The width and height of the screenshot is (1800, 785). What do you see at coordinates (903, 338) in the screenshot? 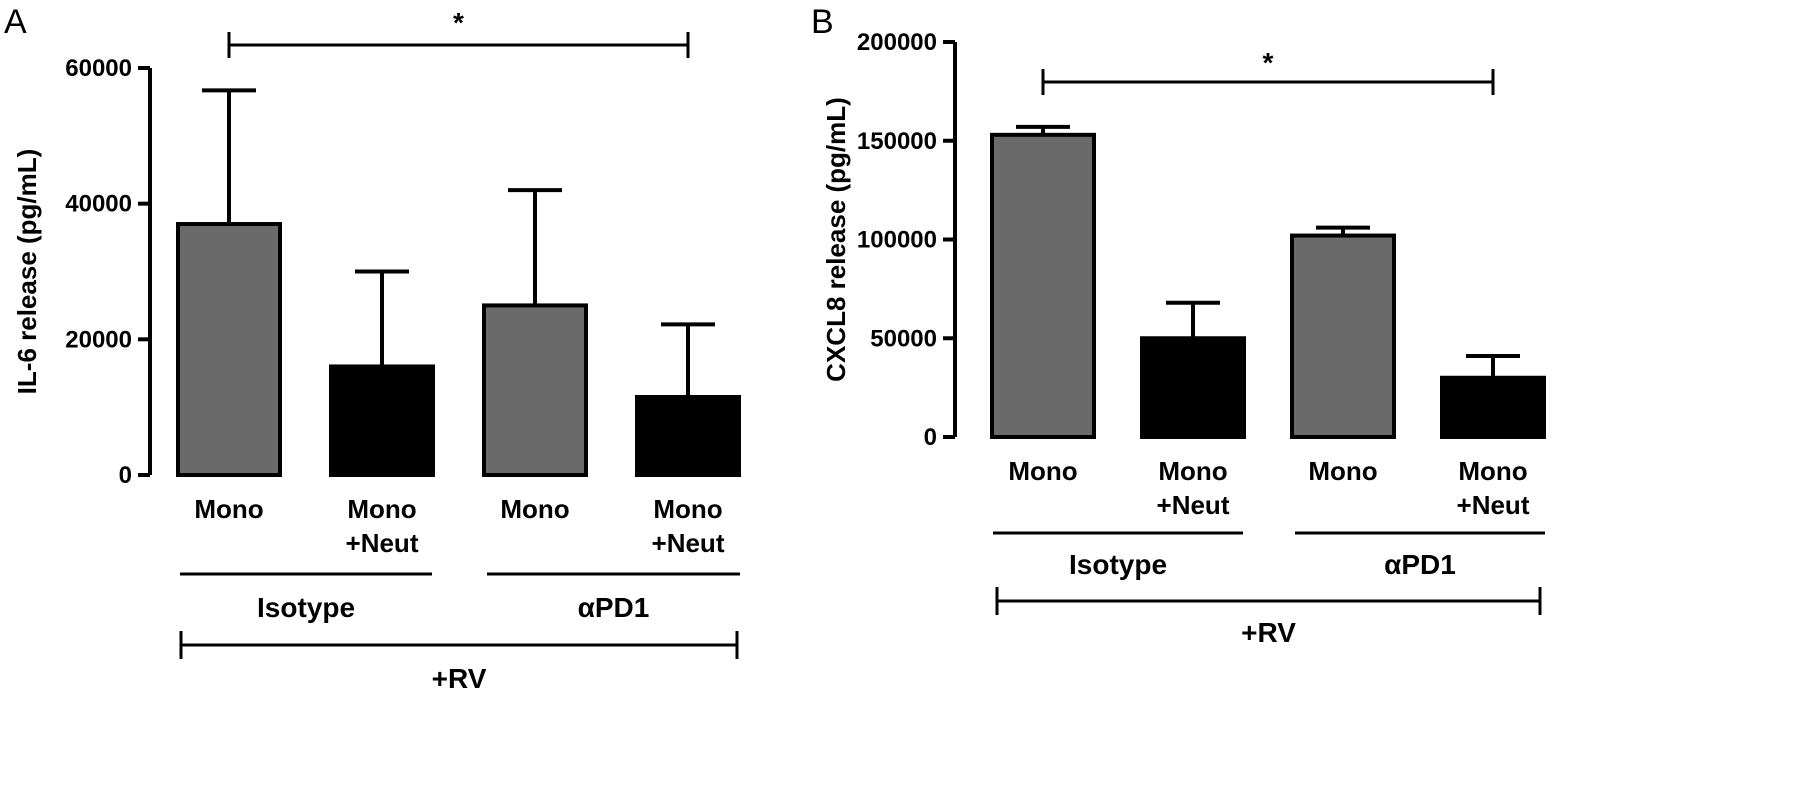
I see `panel-b-y-tick-label: 50000` at bounding box center [903, 338].